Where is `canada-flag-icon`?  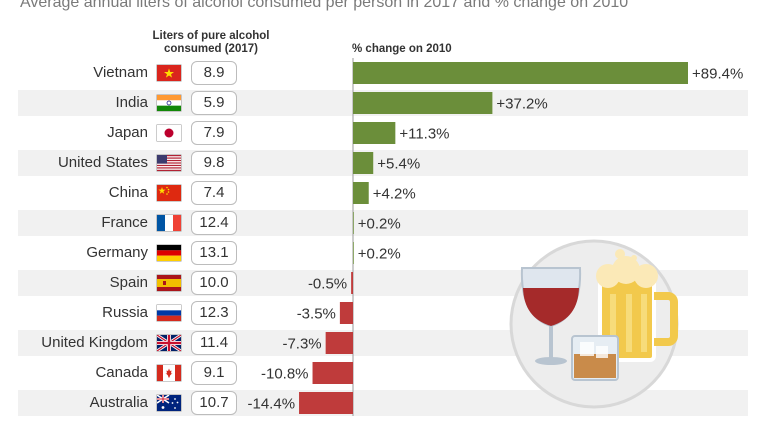
canada-flag-icon is located at coordinates (169, 373).